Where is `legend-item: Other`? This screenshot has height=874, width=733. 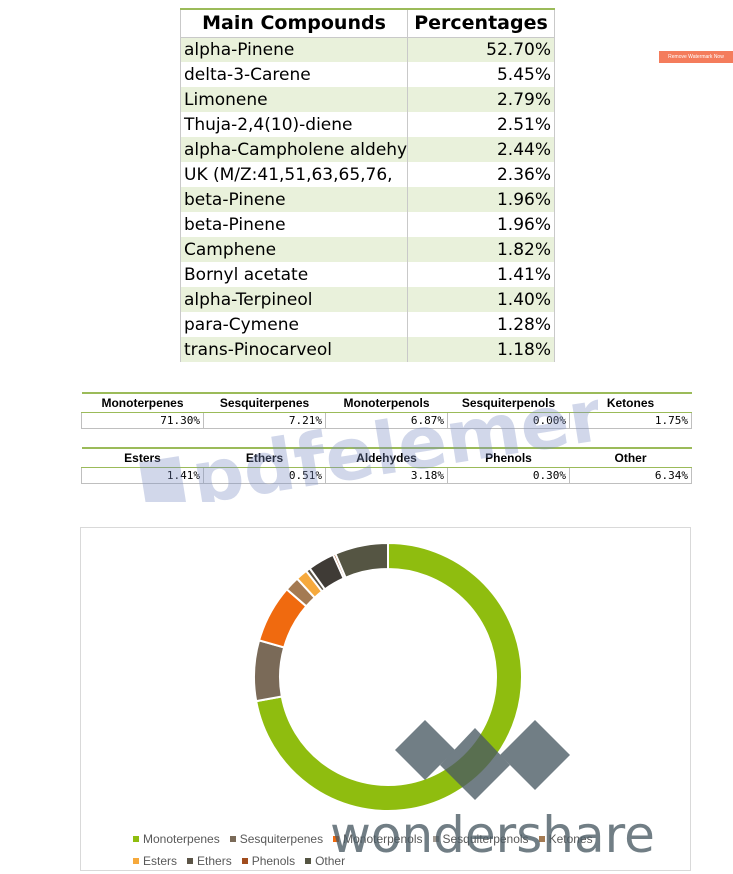 legend-item: Other is located at coordinates (325, 861).